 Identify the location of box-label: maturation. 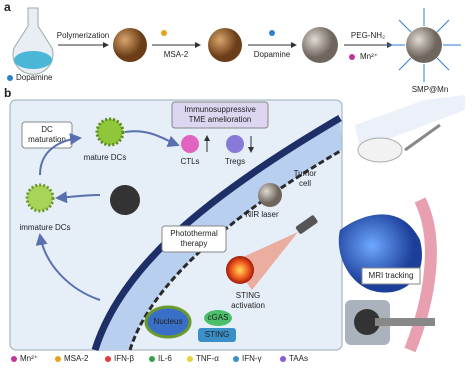
(47, 139).